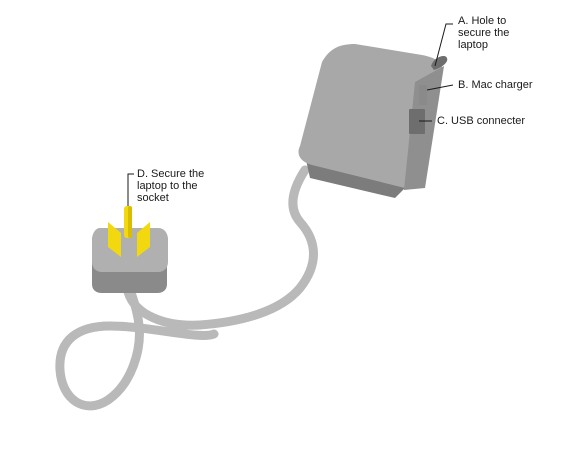  What do you see at coordinates (130, 189) in the screenshot?
I see `leader-line-d` at bounding box center [130, 189].